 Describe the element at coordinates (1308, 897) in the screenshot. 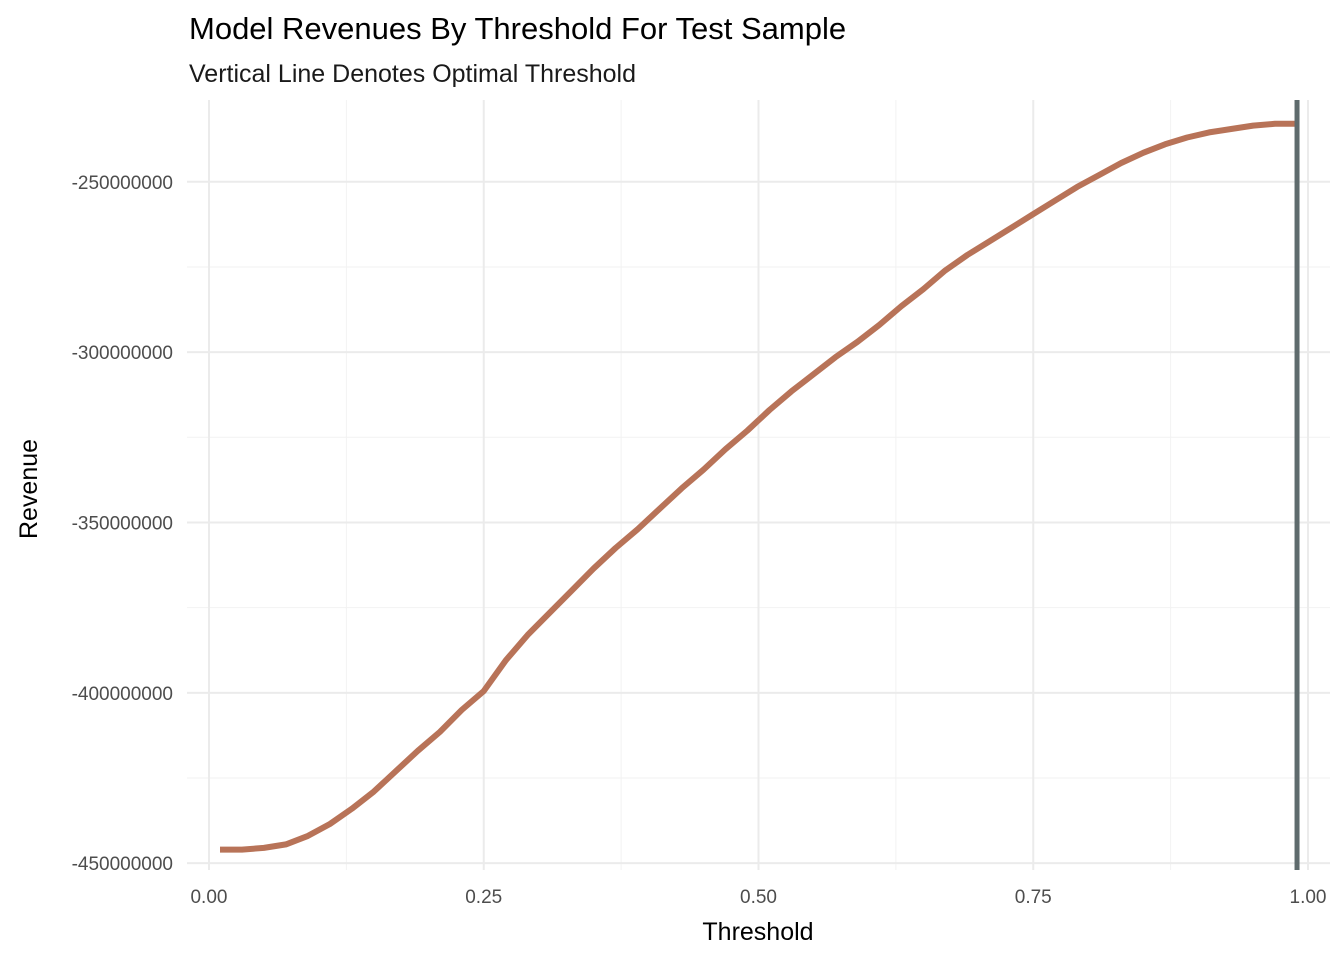

I see `x-tick-label: 1.00` at that location.